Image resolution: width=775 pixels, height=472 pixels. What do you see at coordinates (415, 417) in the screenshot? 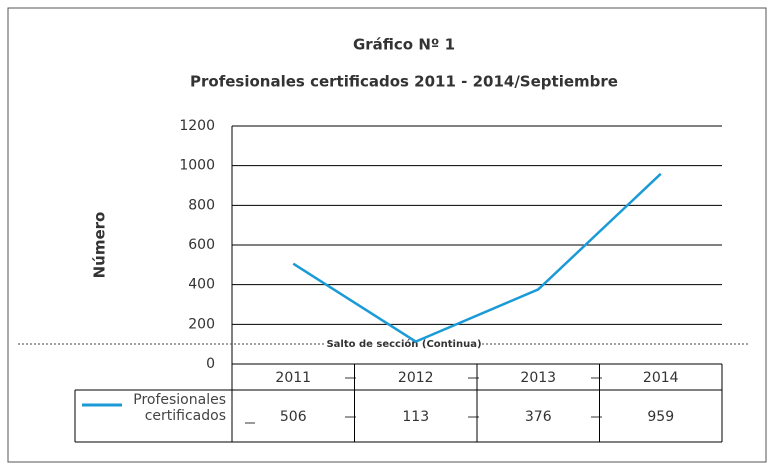
I see `data-table-value: 113` at bounding box center [415, 417].